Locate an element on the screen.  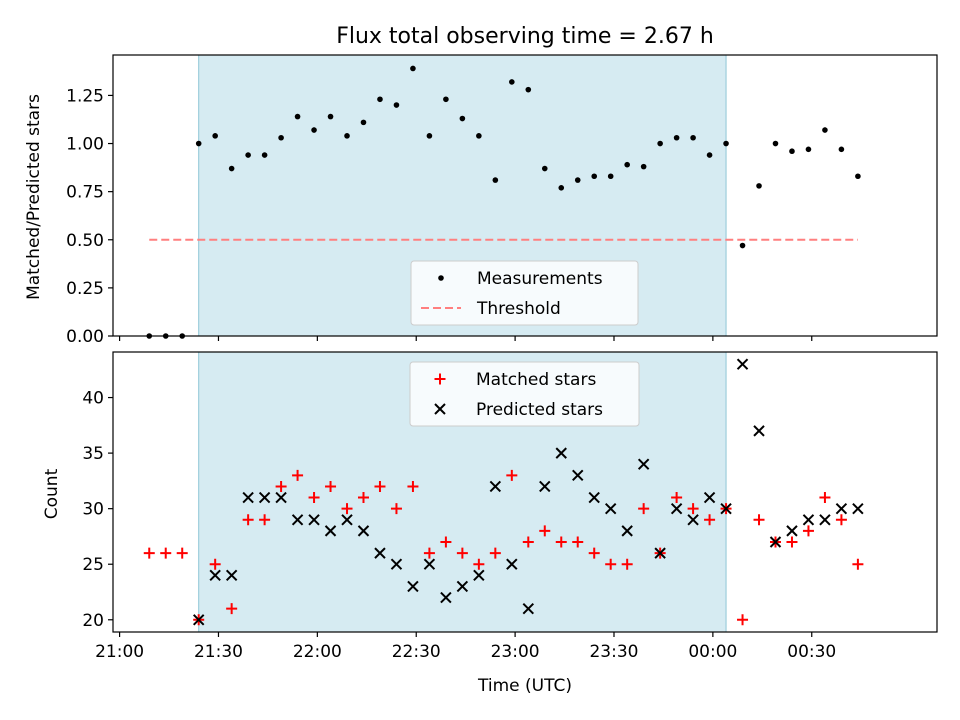
y-tick-label: 1.25 is located at coordinates (85, 96).